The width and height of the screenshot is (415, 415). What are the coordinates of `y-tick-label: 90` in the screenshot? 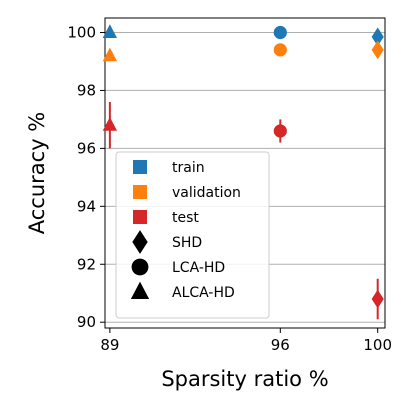 It's located at (86, 322).